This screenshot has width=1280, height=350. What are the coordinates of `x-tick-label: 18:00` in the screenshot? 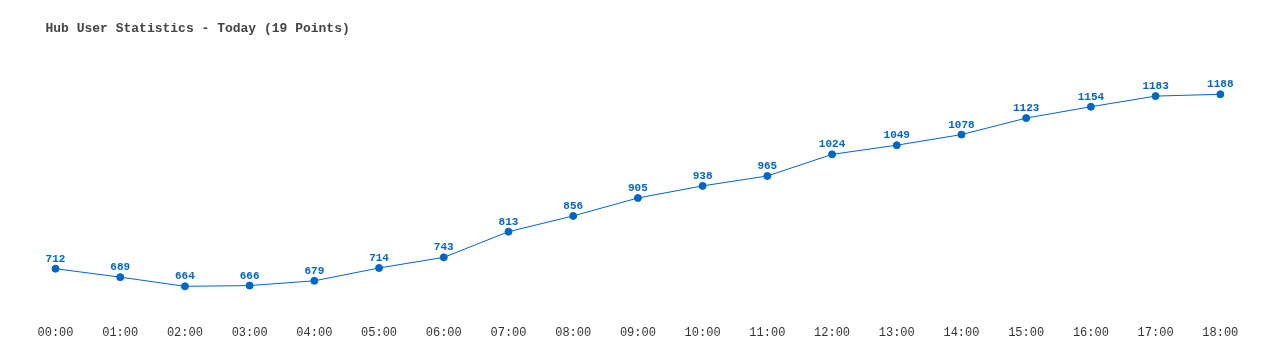 It's located at (1220, 332).